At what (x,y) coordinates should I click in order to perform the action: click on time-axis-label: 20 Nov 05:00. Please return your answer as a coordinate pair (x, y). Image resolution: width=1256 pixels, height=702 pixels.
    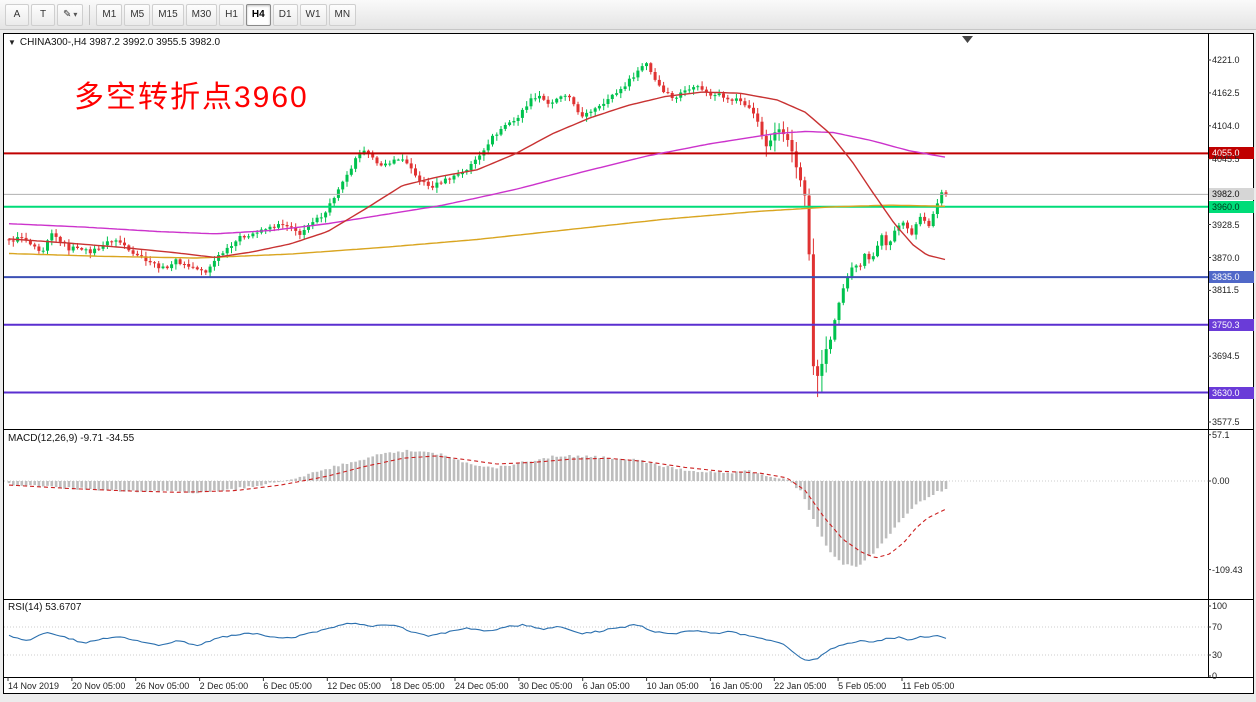
    Looking at the image, I should click on (98, 686).